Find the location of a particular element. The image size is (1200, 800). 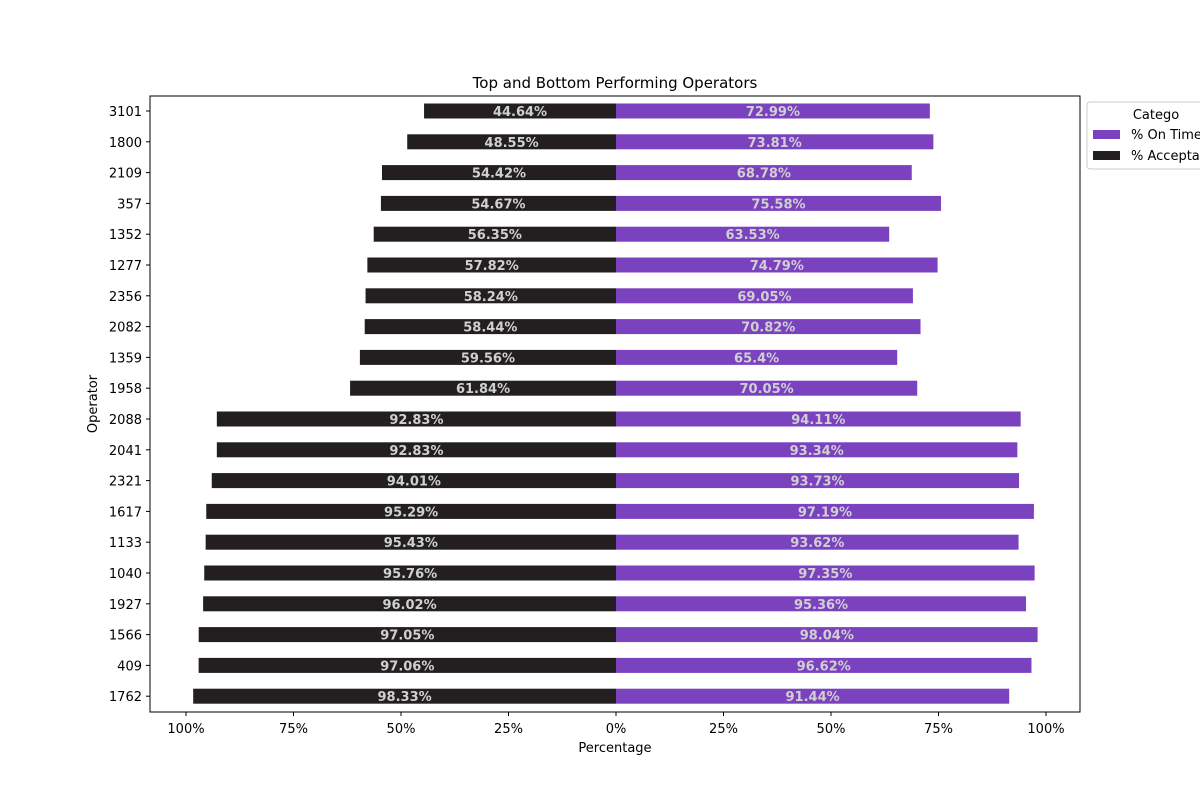

y-tick-label: 357 is located at coordinates (129, 204).